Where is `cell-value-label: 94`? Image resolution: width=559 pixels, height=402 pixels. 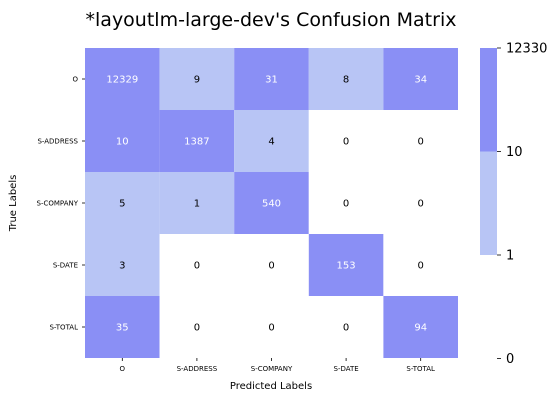 cell-value-label: 94 is located at coordinates (420, 328).